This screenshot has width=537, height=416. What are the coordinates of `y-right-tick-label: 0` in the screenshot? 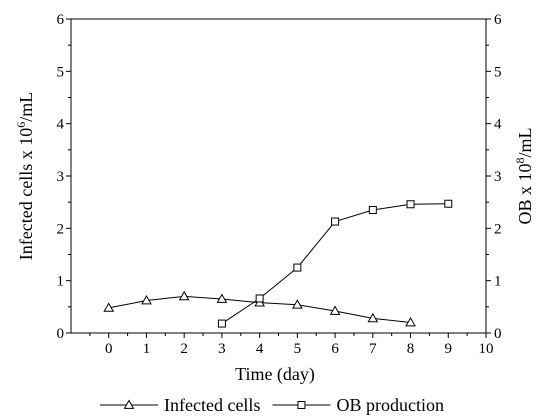 It's located at (498, 334).